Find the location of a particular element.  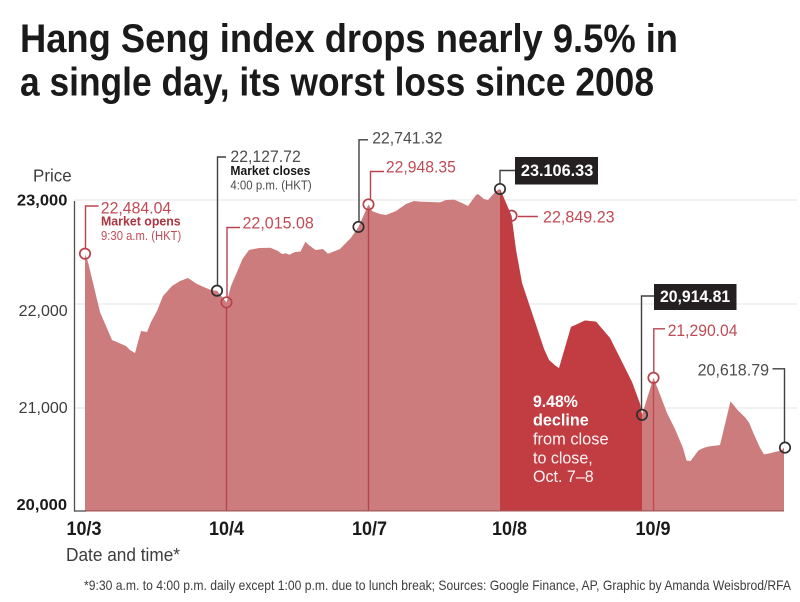

svg-text:Hang Seng index drops nearly 9: Hang Seng index drops nearly 9.5% in is located at coordinates (349, 39).